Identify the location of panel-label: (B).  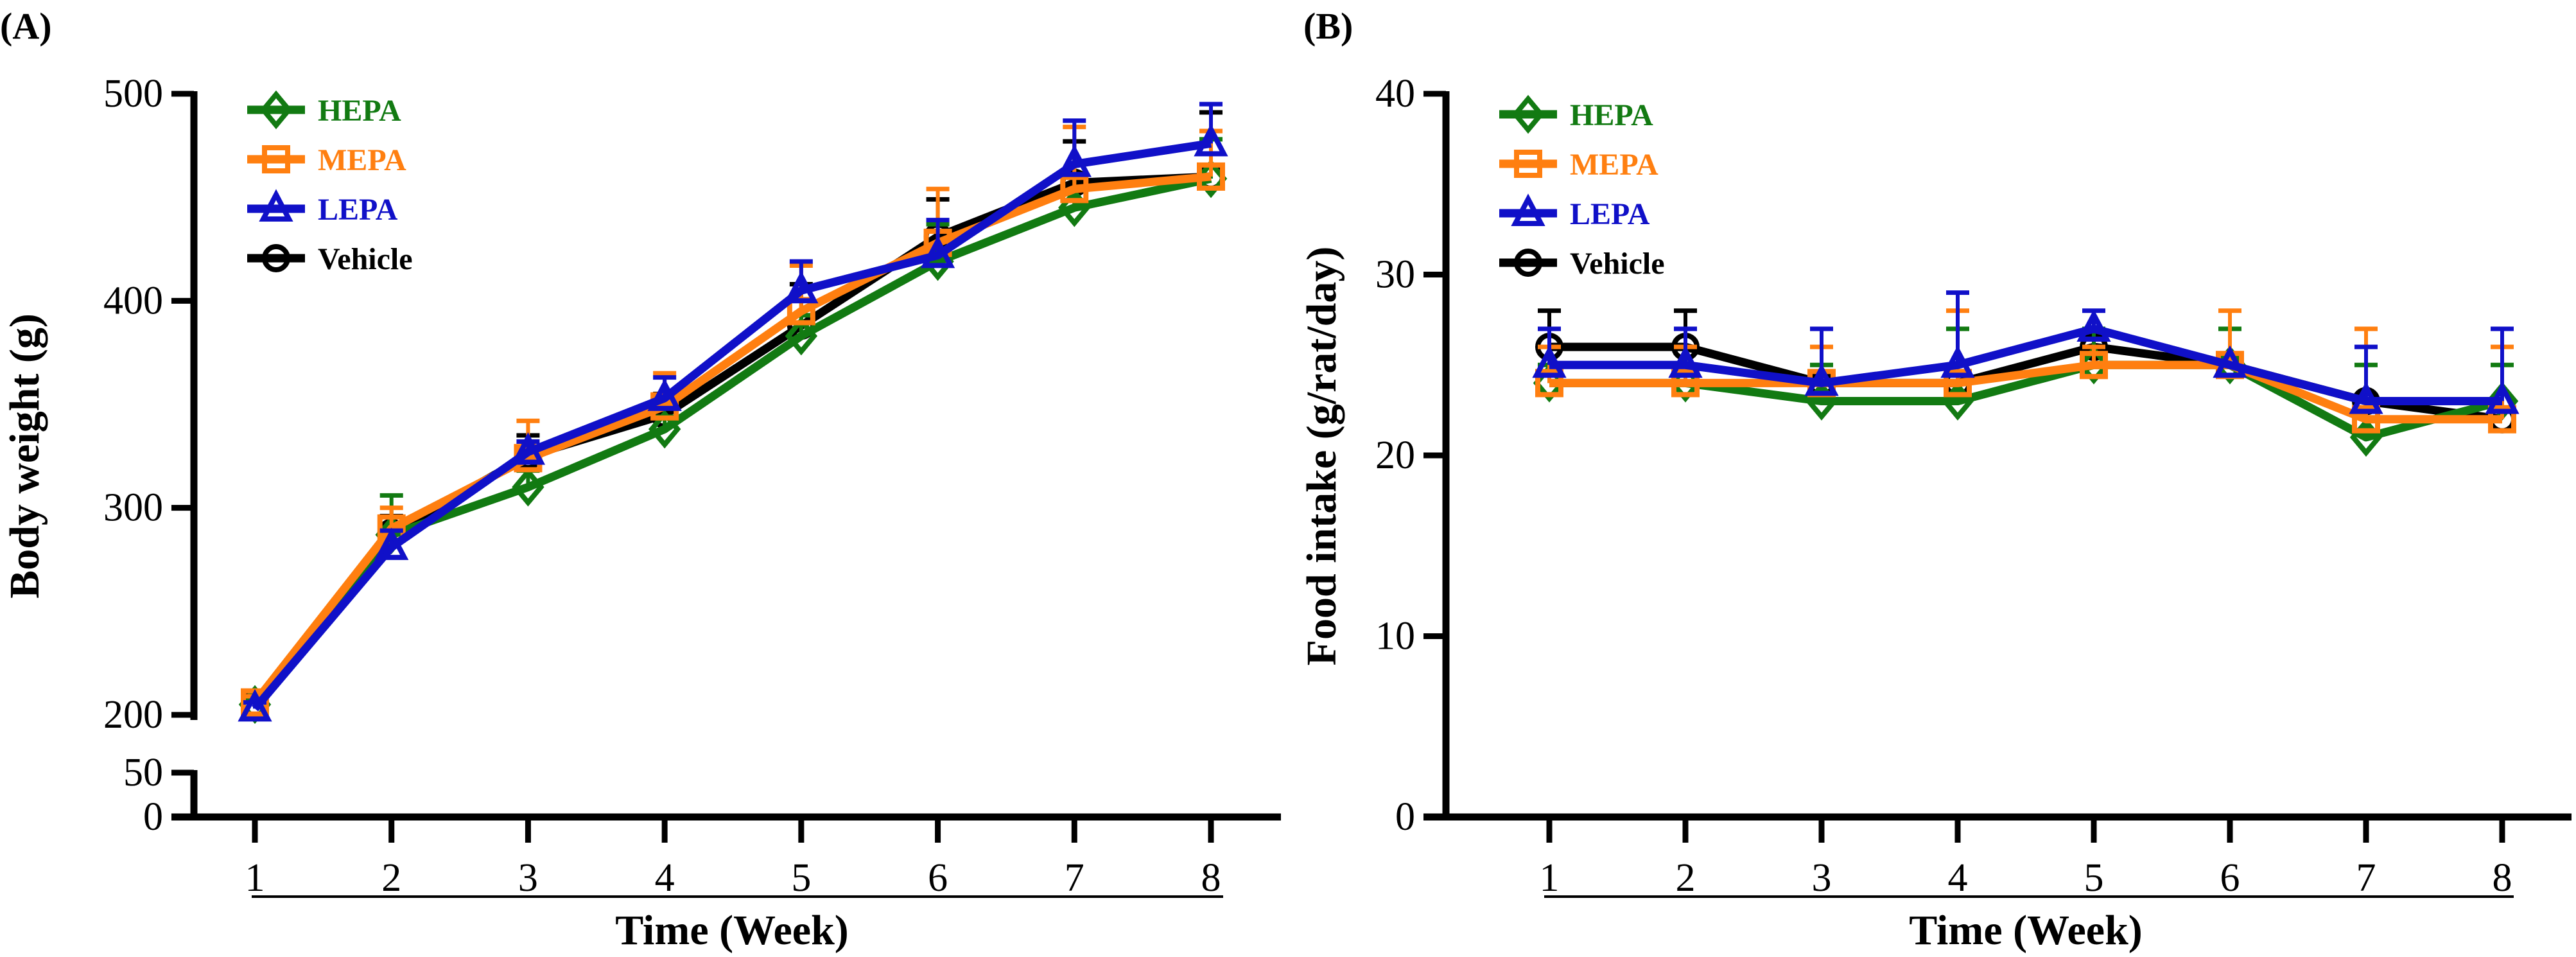
(1328, 26).